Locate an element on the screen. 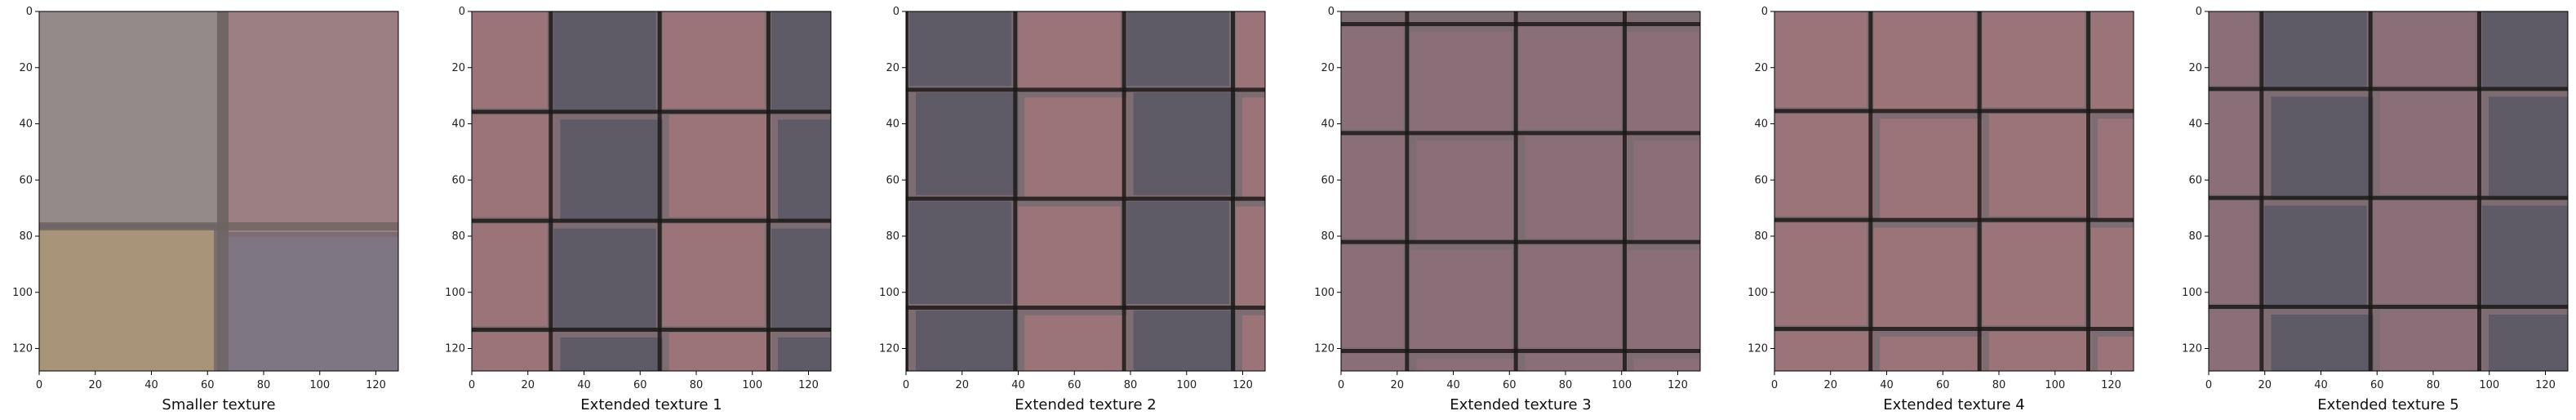 The width and height of the screenshot is (2576, 420). panel-xlabel: Extended texture 2 is located at coordinates (1085, 405).